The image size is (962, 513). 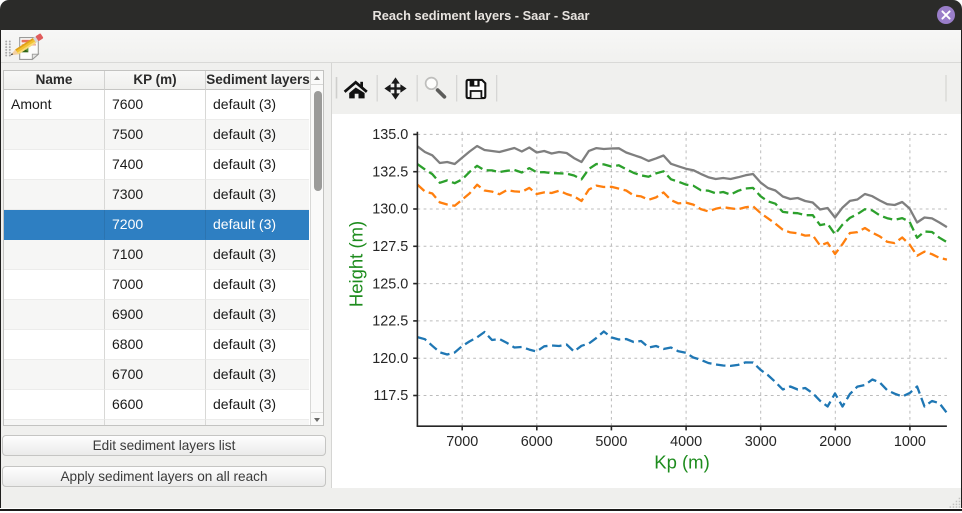 What do you see at coordinates (390, 247) in the screenshot?
I see `svg-text: 127.5` at bounding box center [390, 247].